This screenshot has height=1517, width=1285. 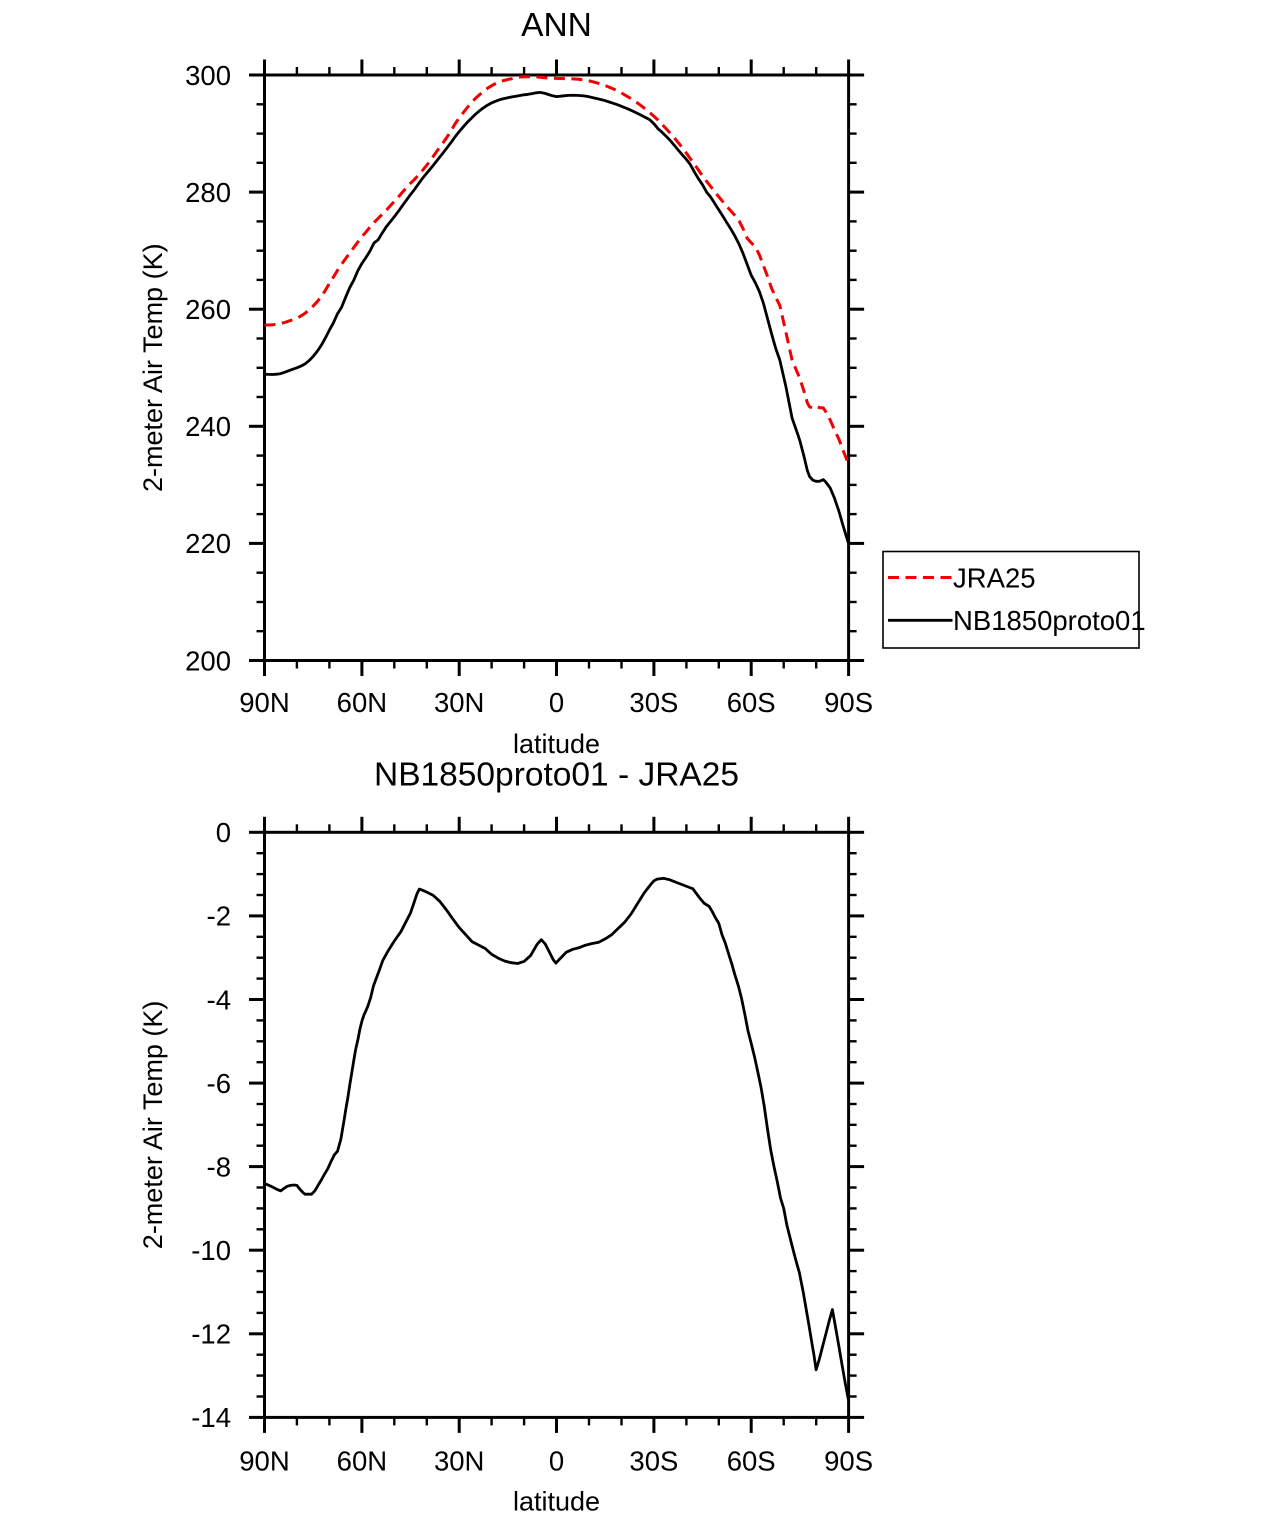 What do you see at coordinates (208, 660) in the screenshot?
I see `svg-text: 200` at bounding box center [208, 660].